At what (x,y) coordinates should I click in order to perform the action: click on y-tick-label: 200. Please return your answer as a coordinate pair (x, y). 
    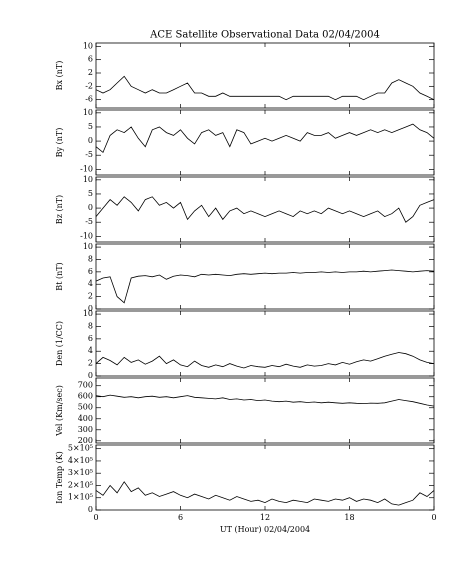
    Looking at the image, I should click on (85, 440).